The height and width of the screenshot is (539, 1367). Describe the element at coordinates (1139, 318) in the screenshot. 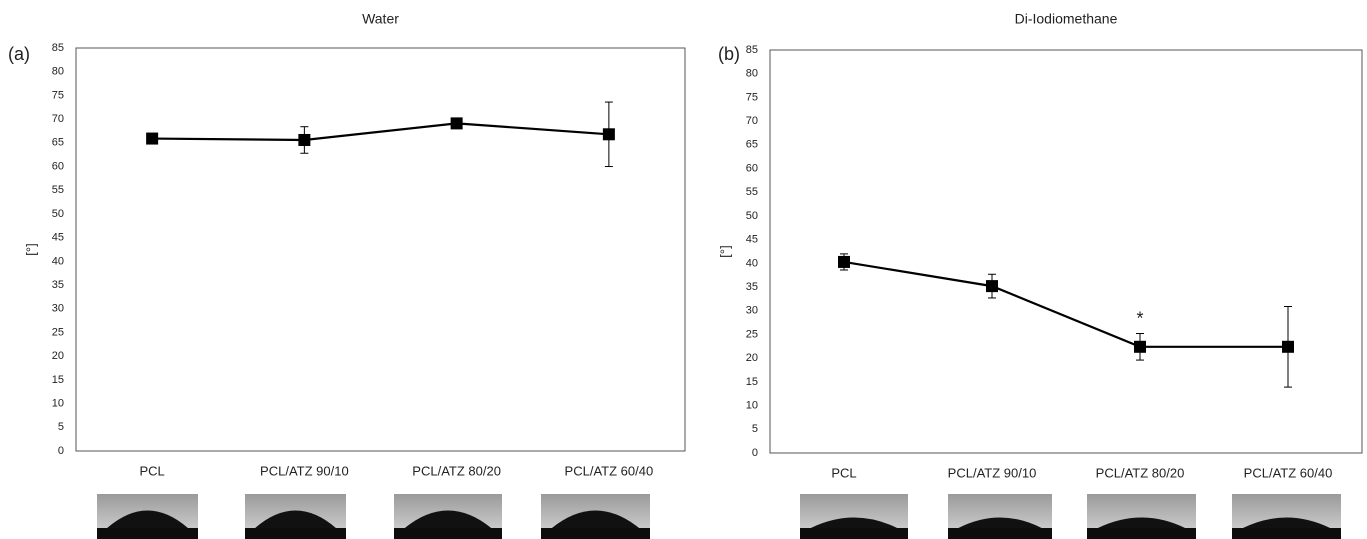

I see `annotation: *` at that location.